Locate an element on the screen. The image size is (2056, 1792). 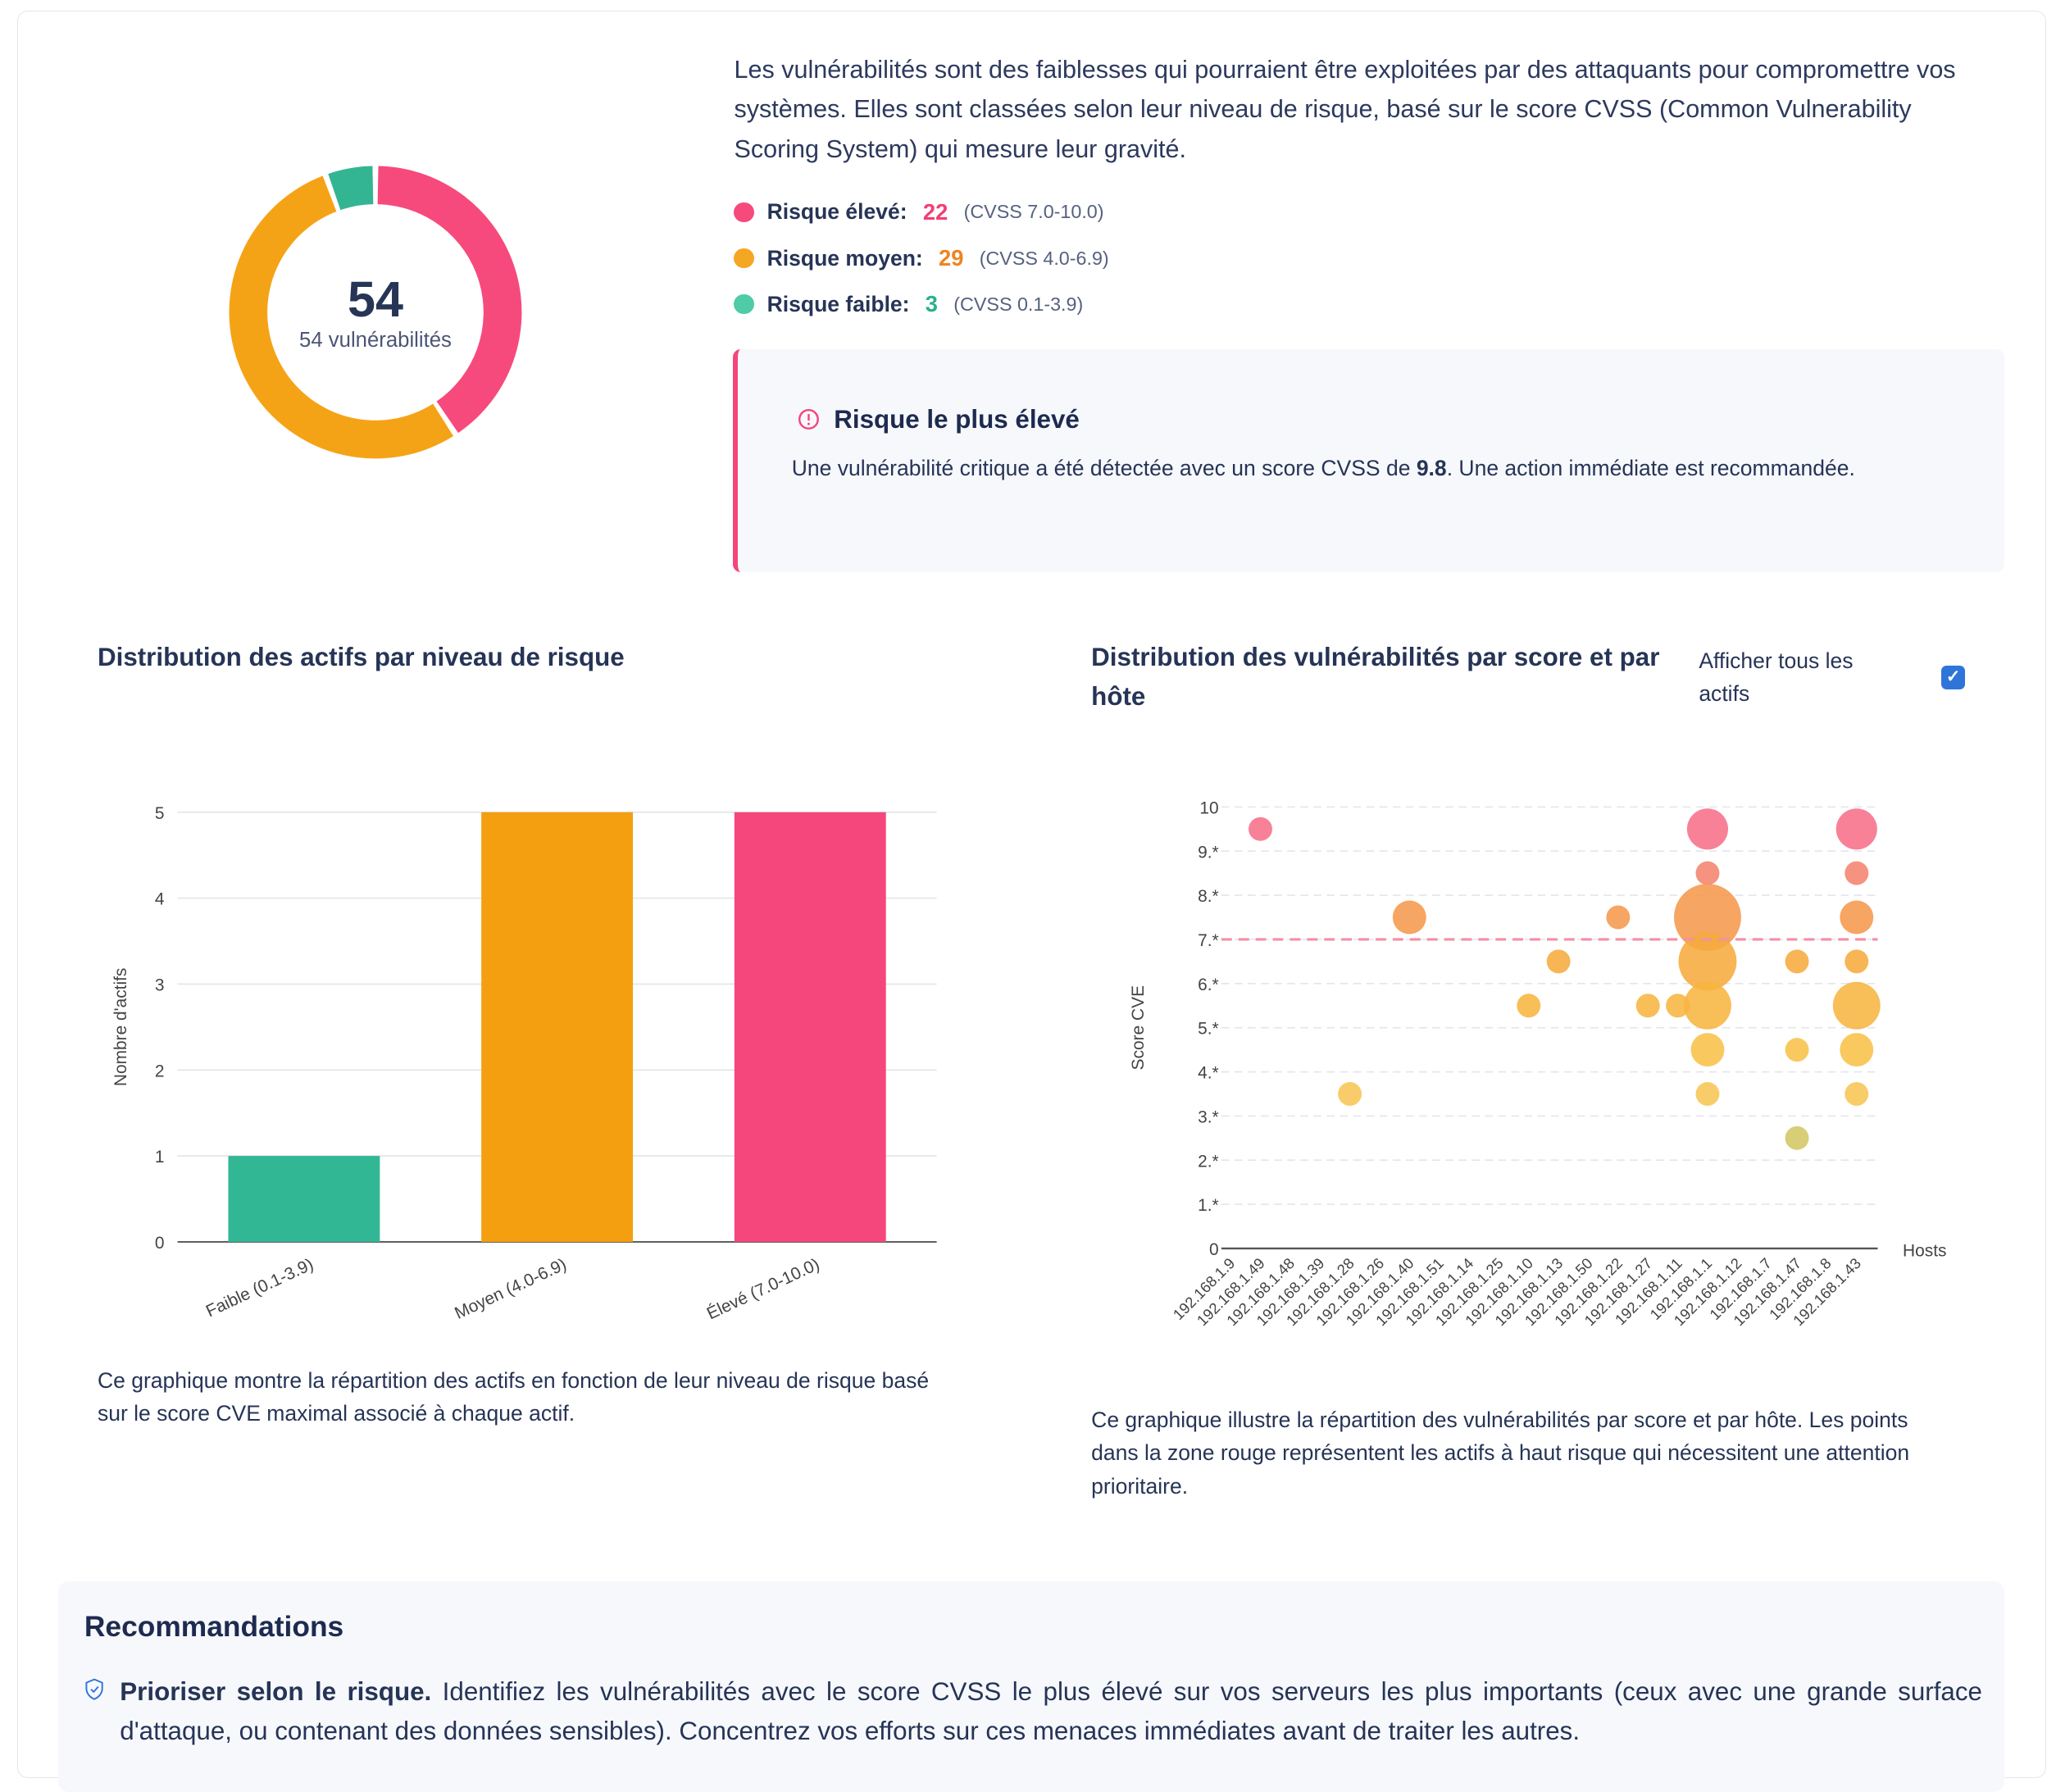
legend-medium: Risque moyen: 29 (CVSS 4.0-6.9) is located at coordinates (921, 258).